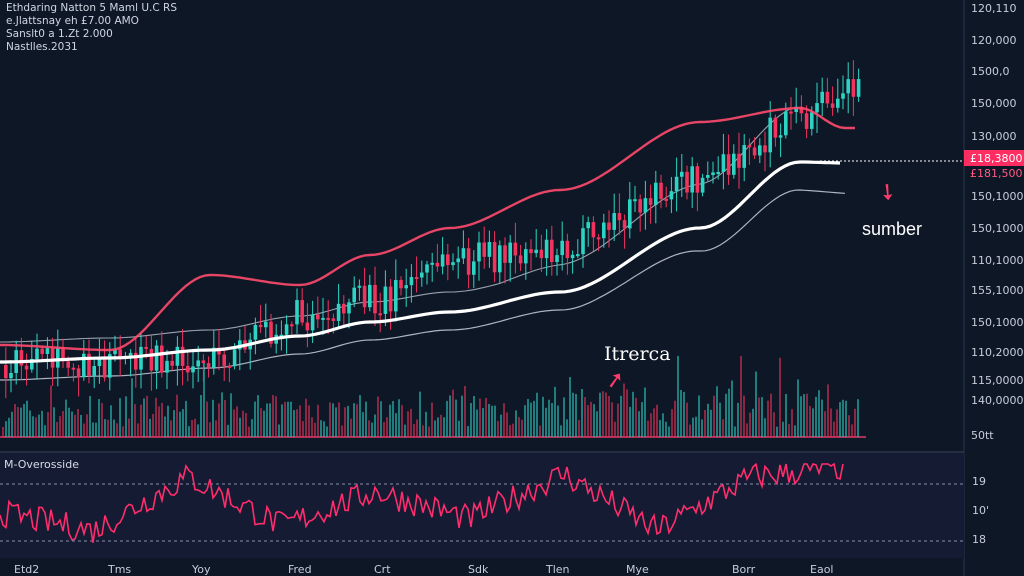  I want to click on x-axis-label: Etd2, so click(26, 569).